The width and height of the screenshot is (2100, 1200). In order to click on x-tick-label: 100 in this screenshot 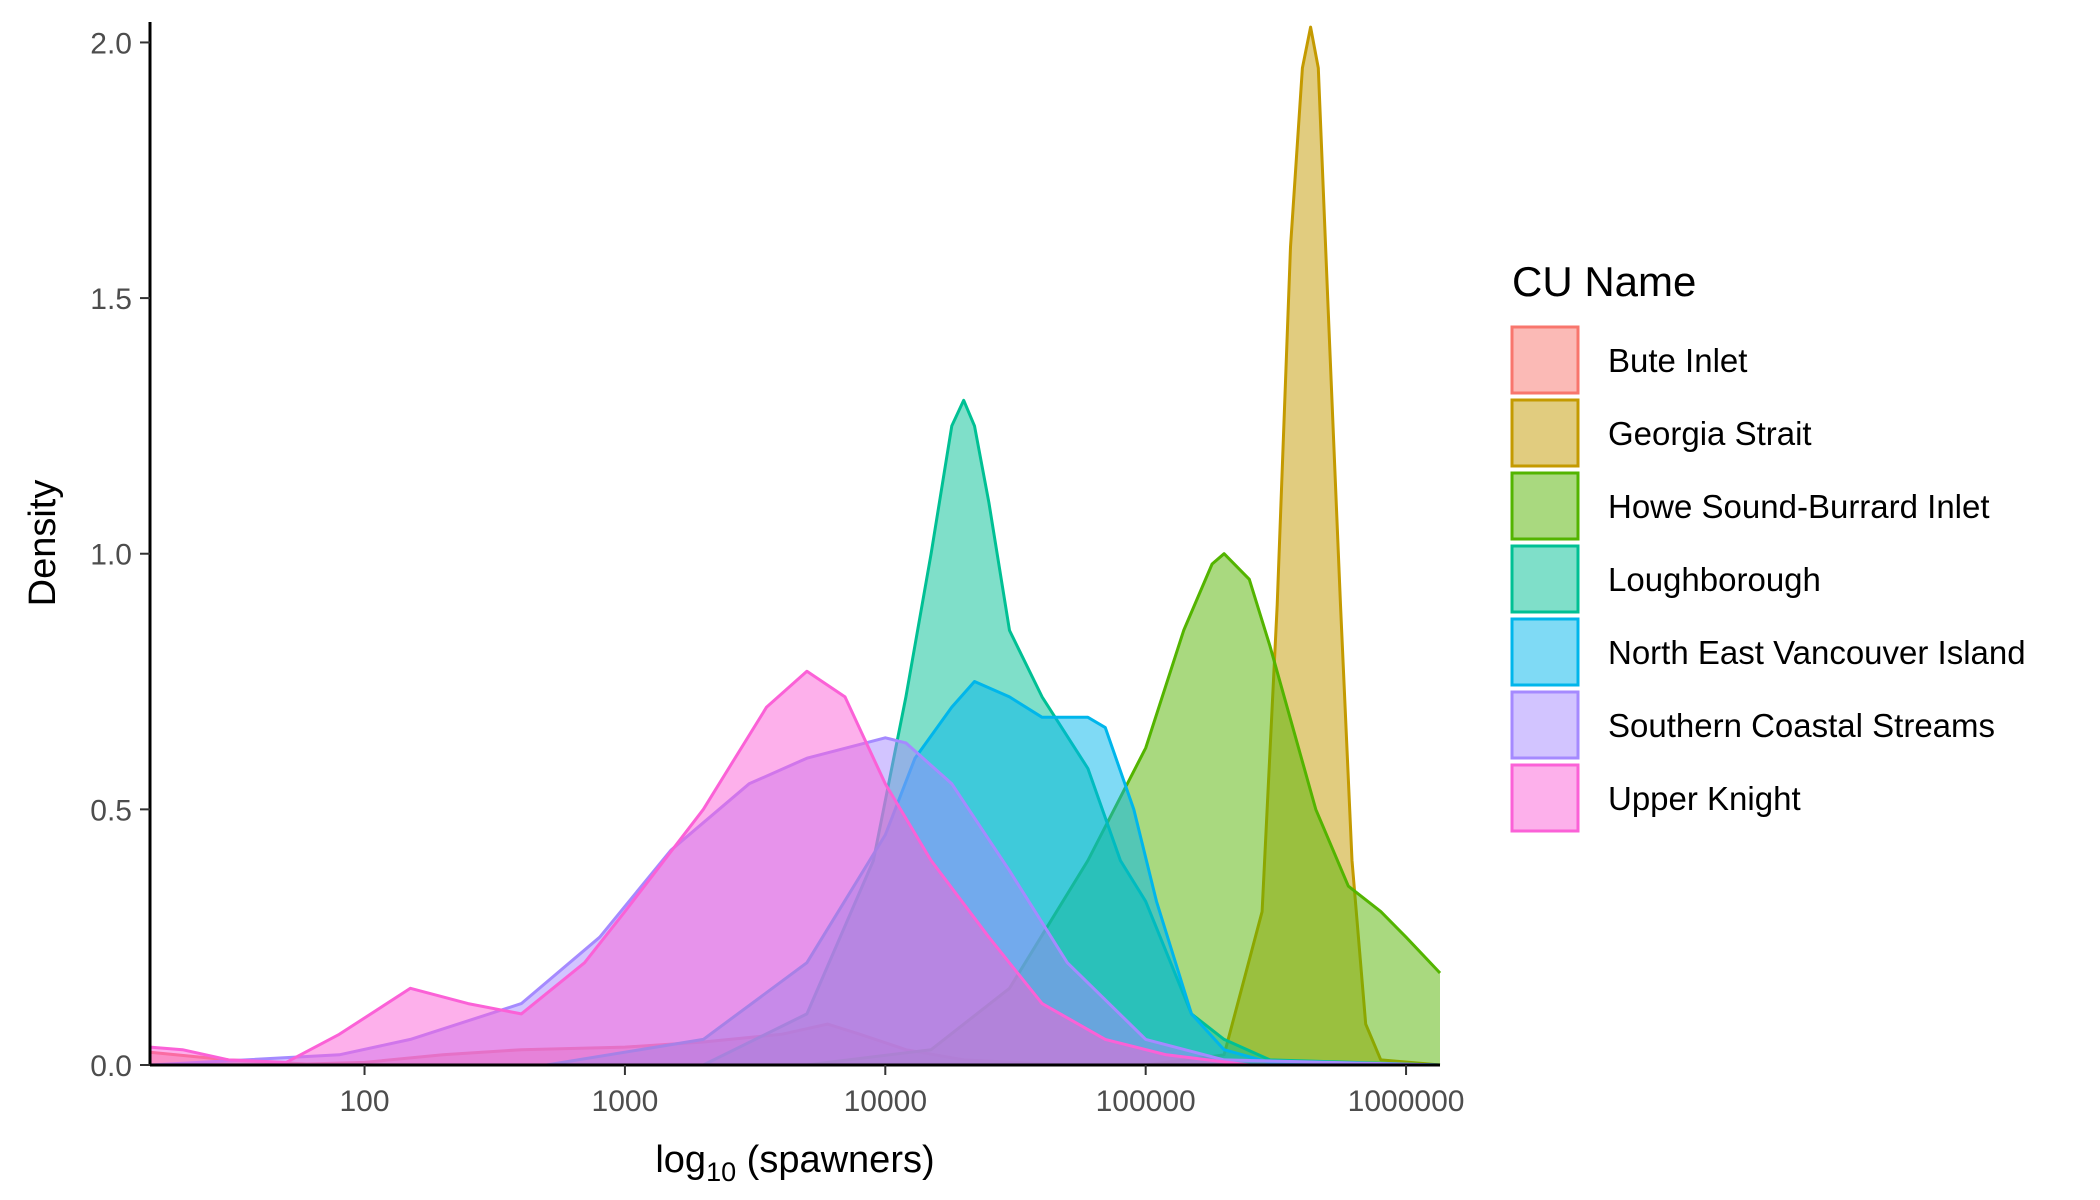, I will do `click(365, 1101)`.